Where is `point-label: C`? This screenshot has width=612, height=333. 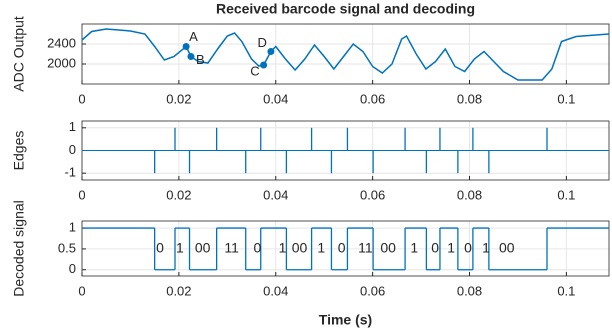 point-label: C is located at coordinates (254, 70).